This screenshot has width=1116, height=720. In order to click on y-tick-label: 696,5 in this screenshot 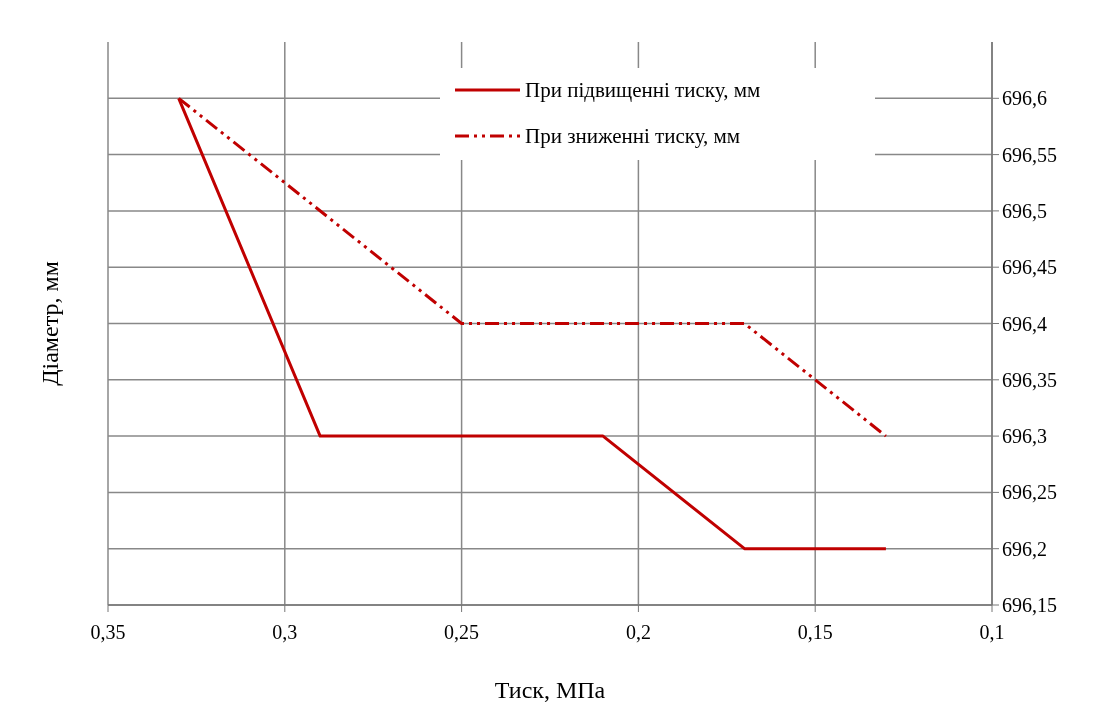, I will do `click(1024, 210)`.